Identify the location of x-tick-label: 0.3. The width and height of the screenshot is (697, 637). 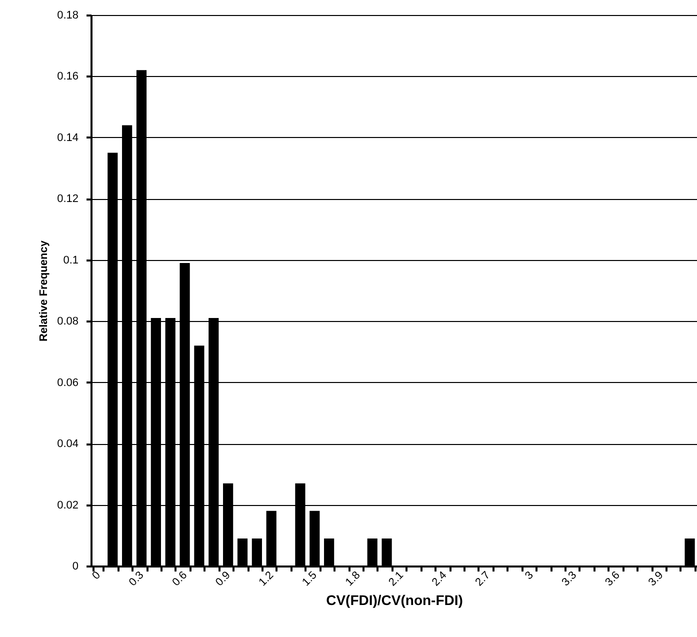
(136, 579).